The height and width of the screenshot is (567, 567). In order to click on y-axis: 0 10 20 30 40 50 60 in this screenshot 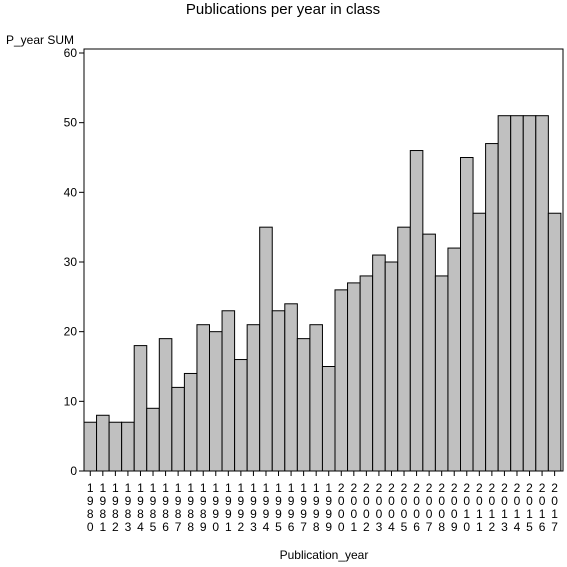, I will do `click(74, 262)`.